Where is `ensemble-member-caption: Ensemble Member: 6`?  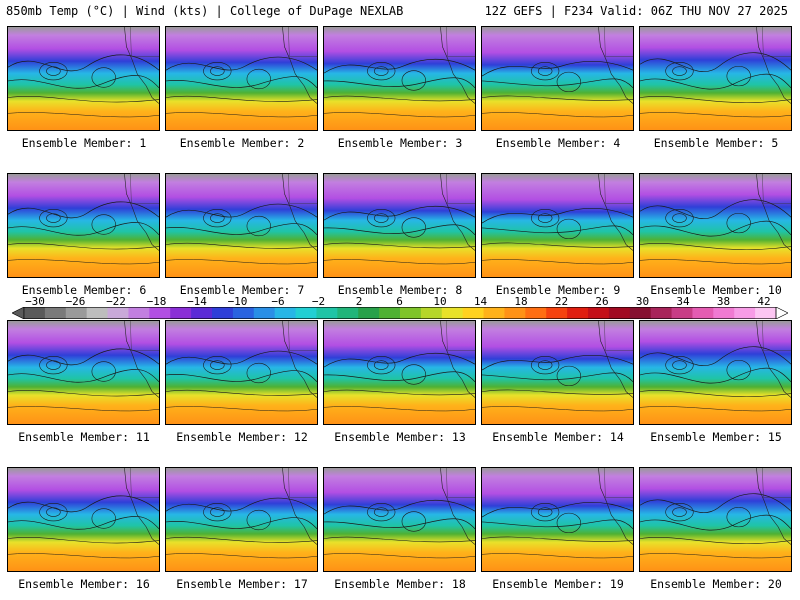
ensemble-member-caption: Ensemble Member: 6 is located at coordinates (84, 290).